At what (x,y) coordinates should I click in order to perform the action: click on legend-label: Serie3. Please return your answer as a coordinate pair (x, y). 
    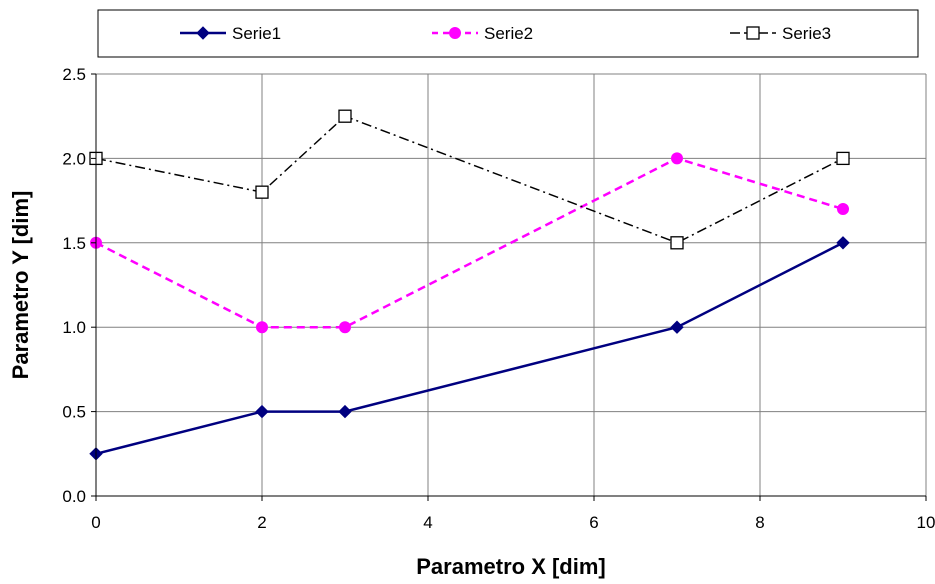
    Looking at the image, I should click on (806, 33).